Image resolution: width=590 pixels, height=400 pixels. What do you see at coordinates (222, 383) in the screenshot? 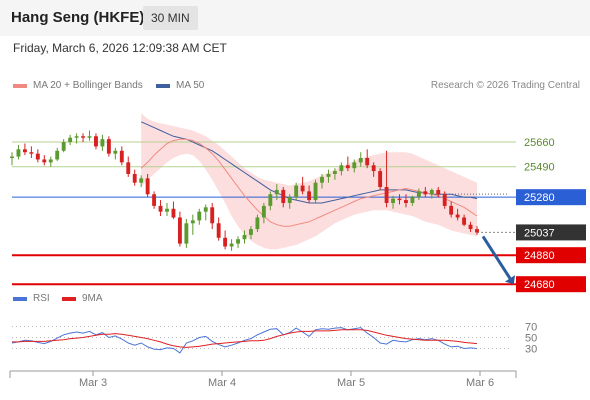
I see `x-axis-label: Mar 4` at bounding box center [222, 383].